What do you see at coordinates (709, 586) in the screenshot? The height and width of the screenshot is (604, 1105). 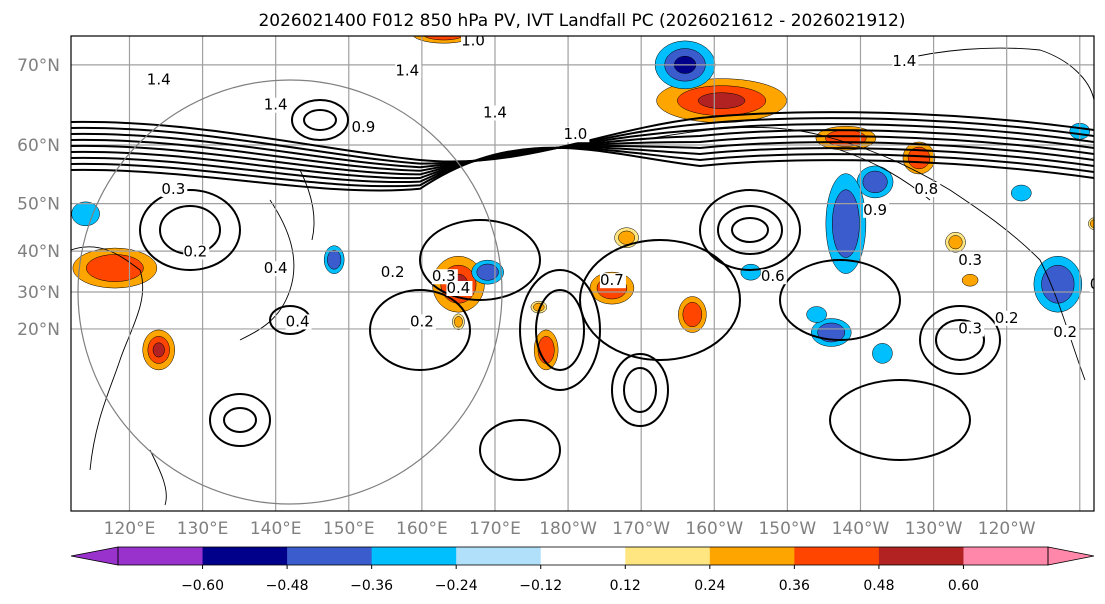 I see `colorbar-tick-label: 0.24` at bounding box center [709, 586].